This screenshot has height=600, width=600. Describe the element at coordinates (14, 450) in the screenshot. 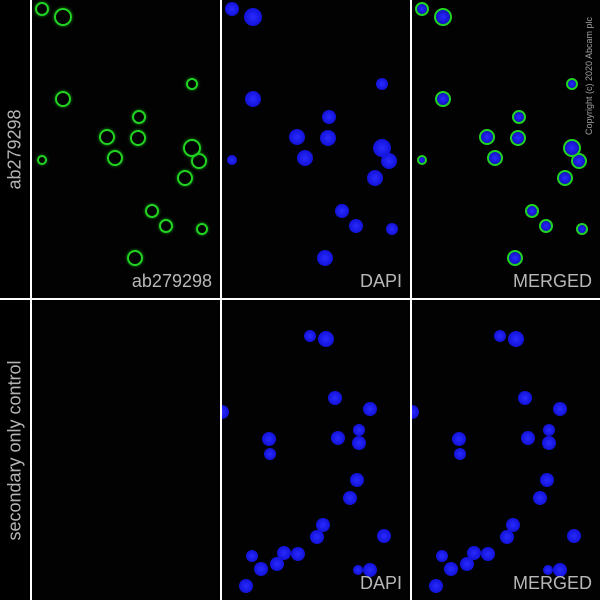

I see `row-label-control: secondary only control` at that location.